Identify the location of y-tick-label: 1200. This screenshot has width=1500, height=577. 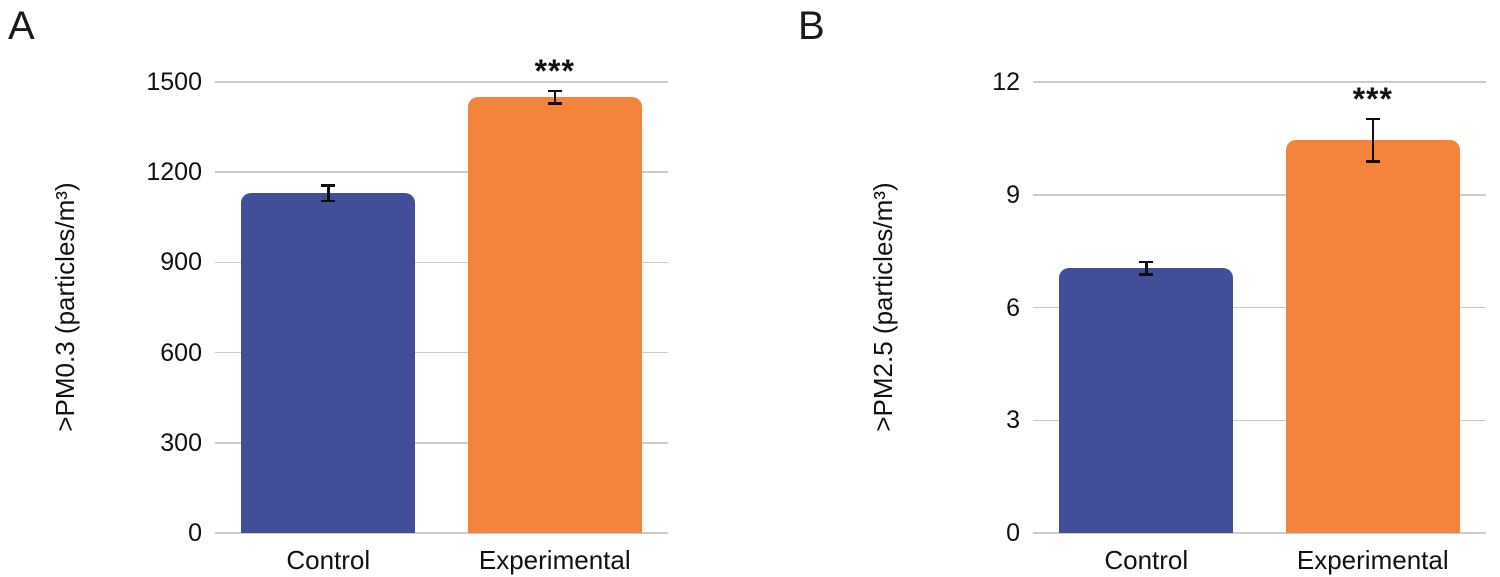
(174, 172).